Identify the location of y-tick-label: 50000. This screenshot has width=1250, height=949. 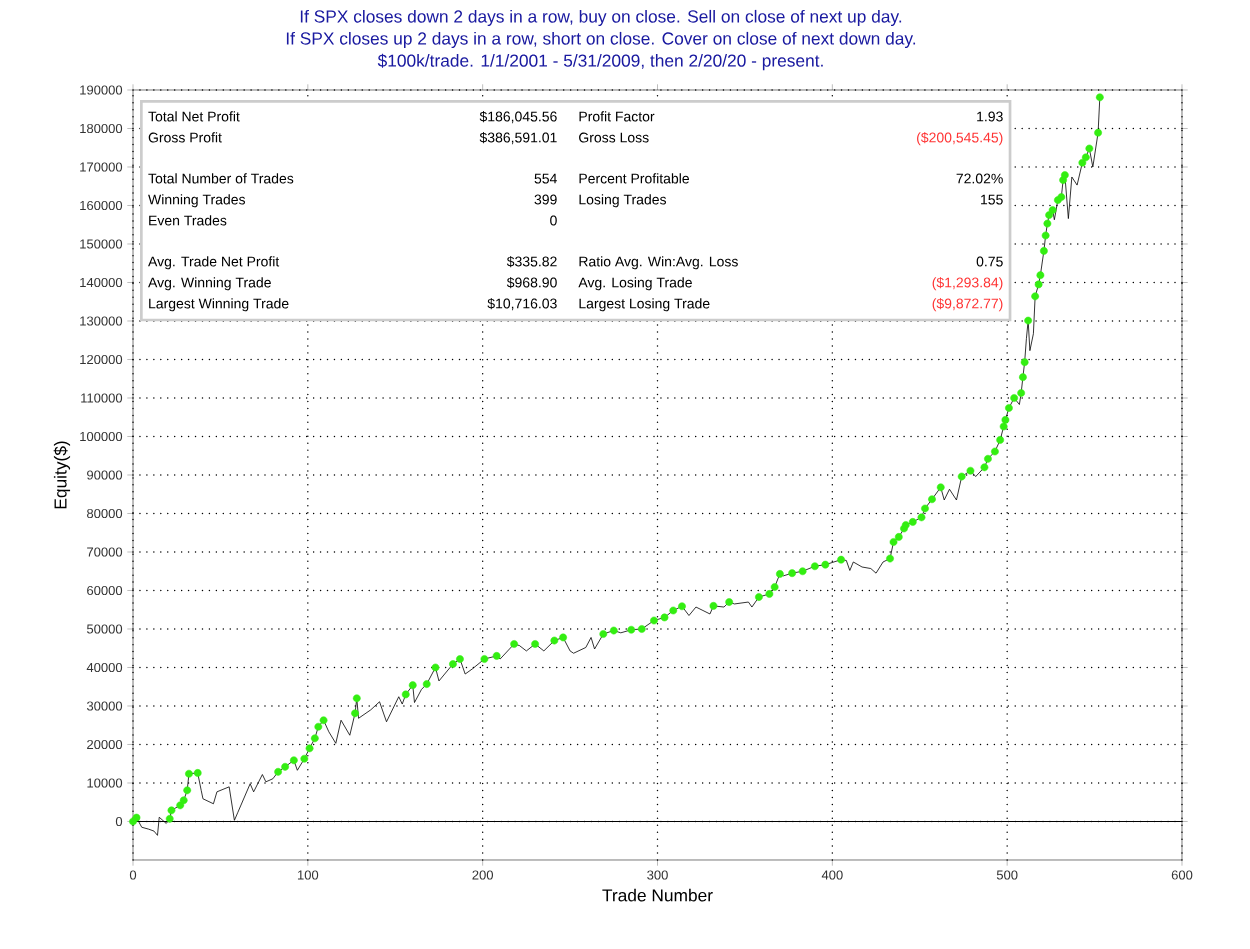
(104, 629).